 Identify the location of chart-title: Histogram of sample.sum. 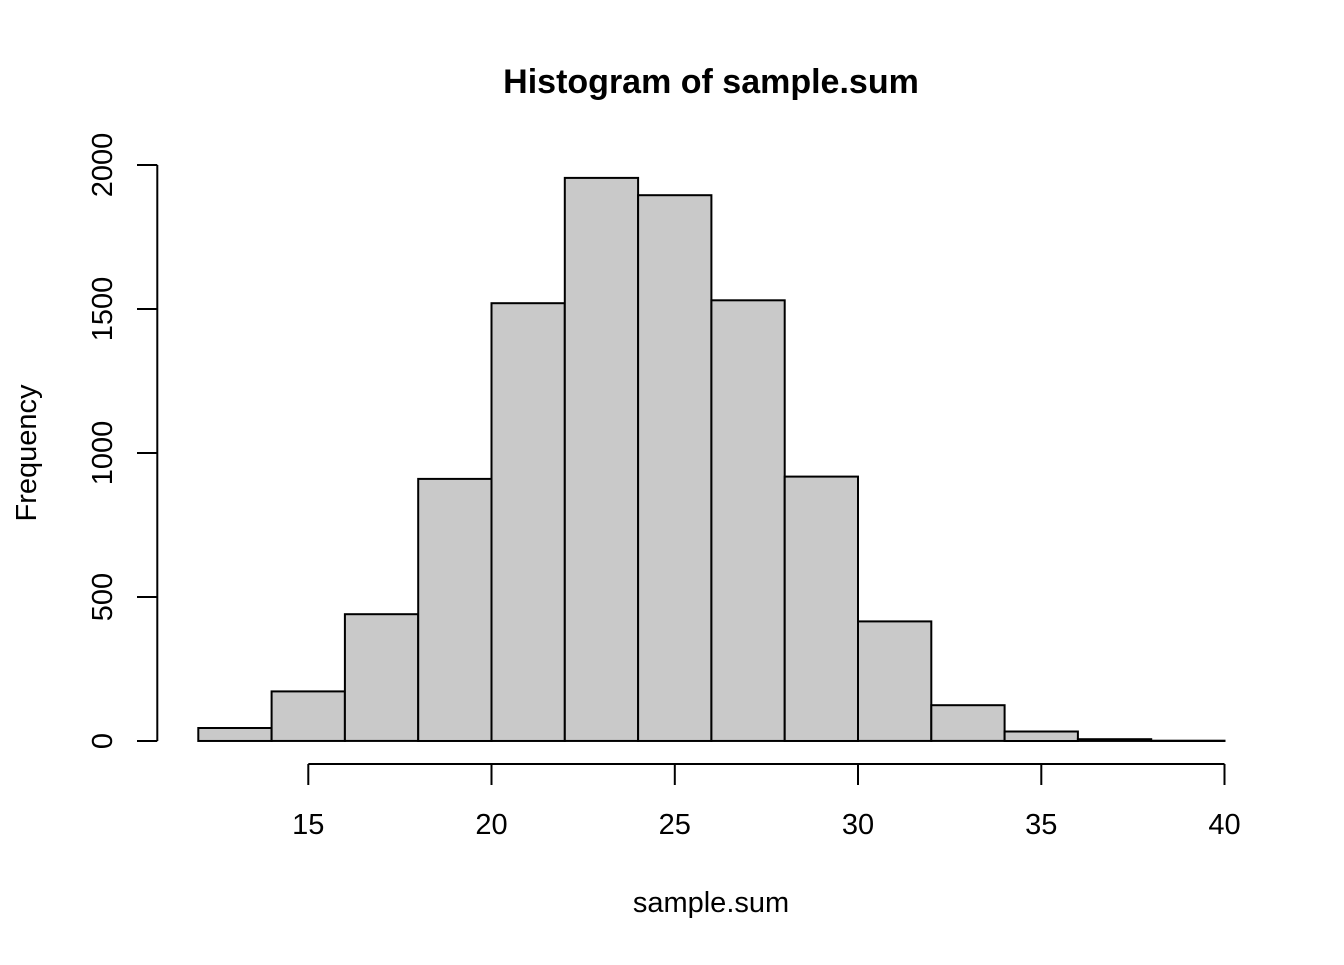
(711, 82).